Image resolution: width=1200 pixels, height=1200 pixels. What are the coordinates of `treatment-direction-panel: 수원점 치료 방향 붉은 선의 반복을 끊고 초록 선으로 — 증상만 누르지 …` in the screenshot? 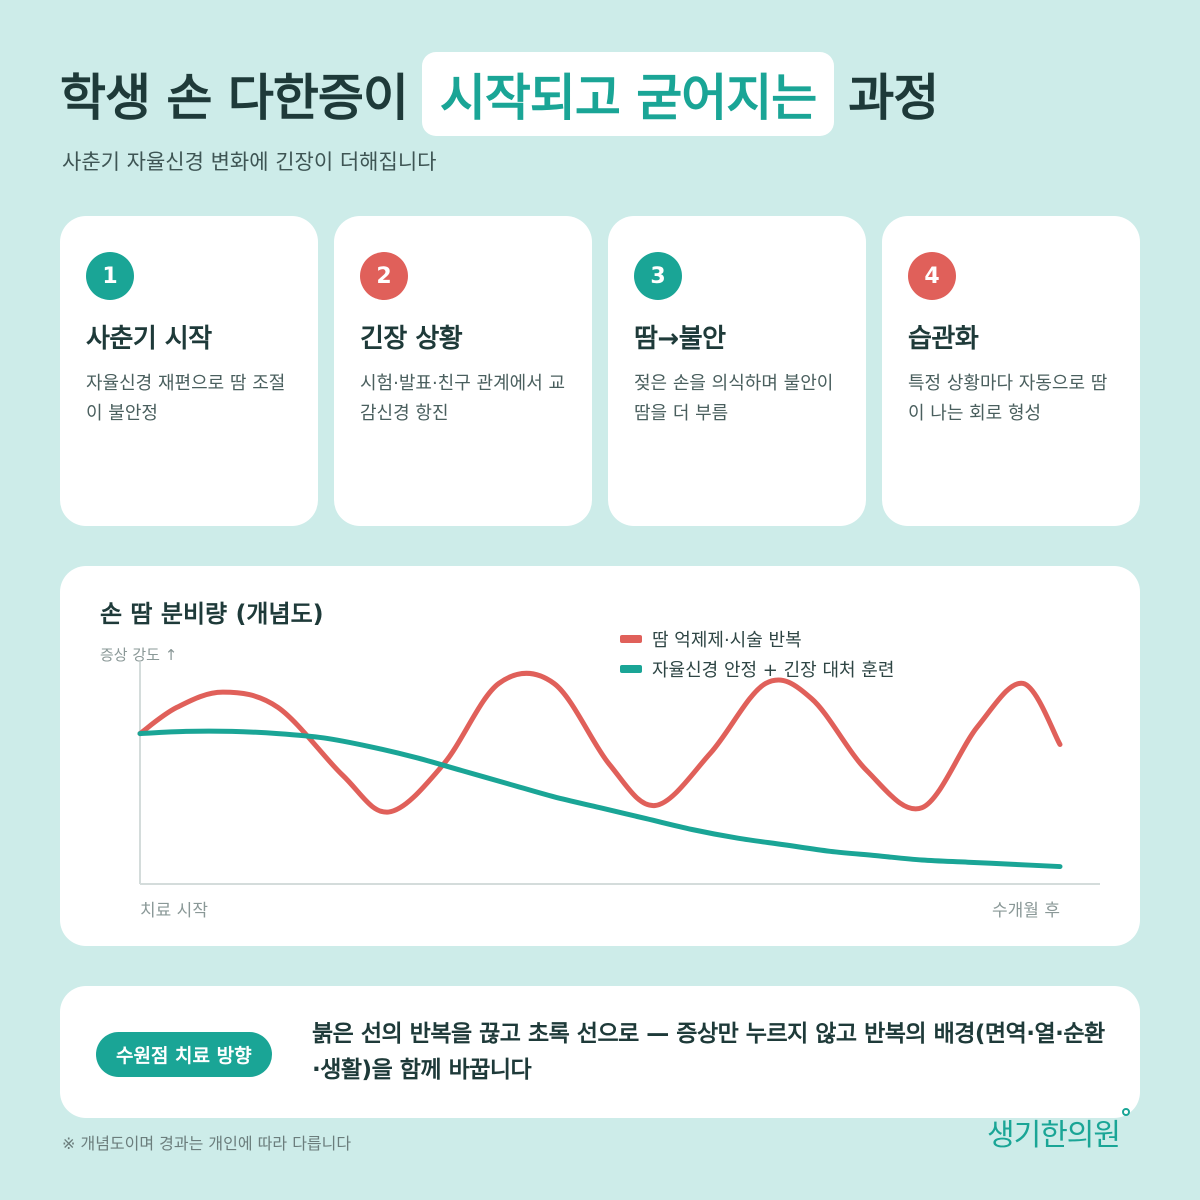 It's located at (600, 1052).